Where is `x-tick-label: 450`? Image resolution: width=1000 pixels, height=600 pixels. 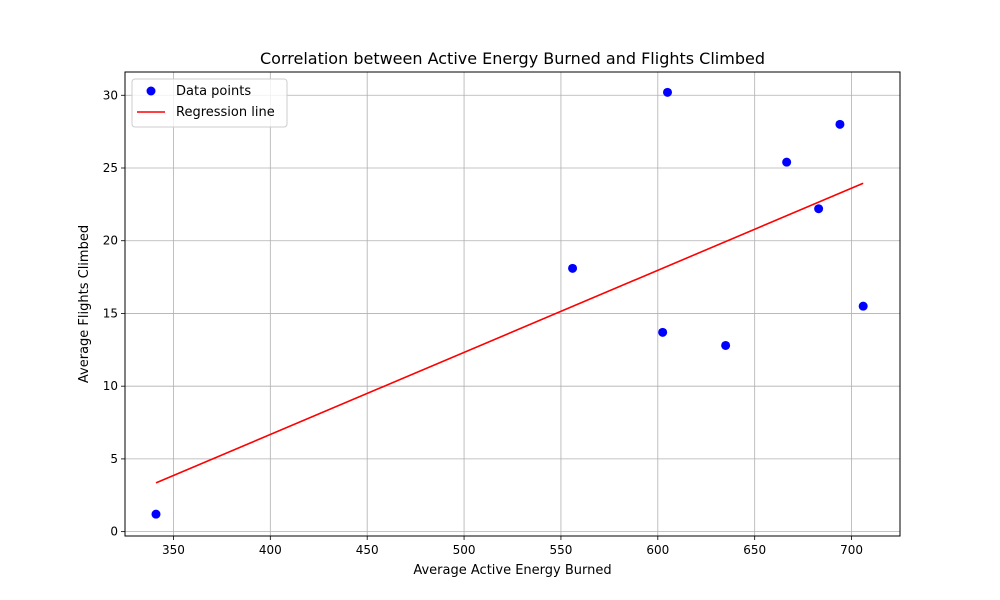 x-tick-label: 450 is located at coordinates (367, 550).